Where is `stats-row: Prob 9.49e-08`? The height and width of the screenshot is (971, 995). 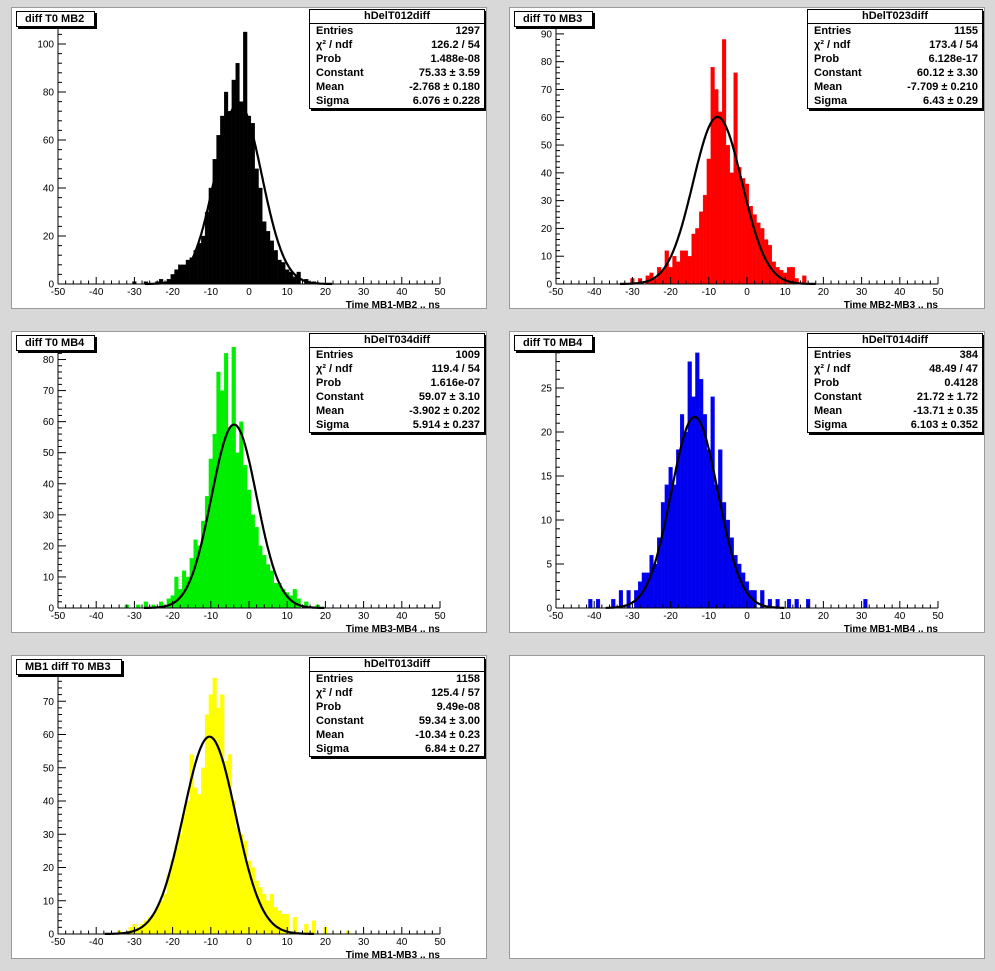
stats-row: Prob 9.49e-08 is located at coordinates (398, 707).